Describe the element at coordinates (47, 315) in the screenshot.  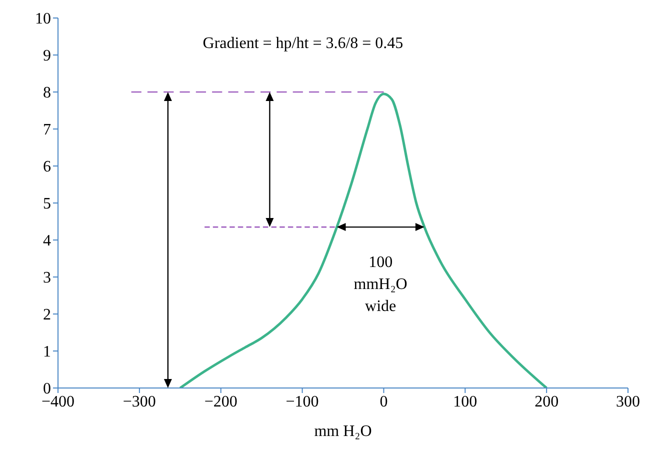
I see `y-tick-label: 2` at that location.